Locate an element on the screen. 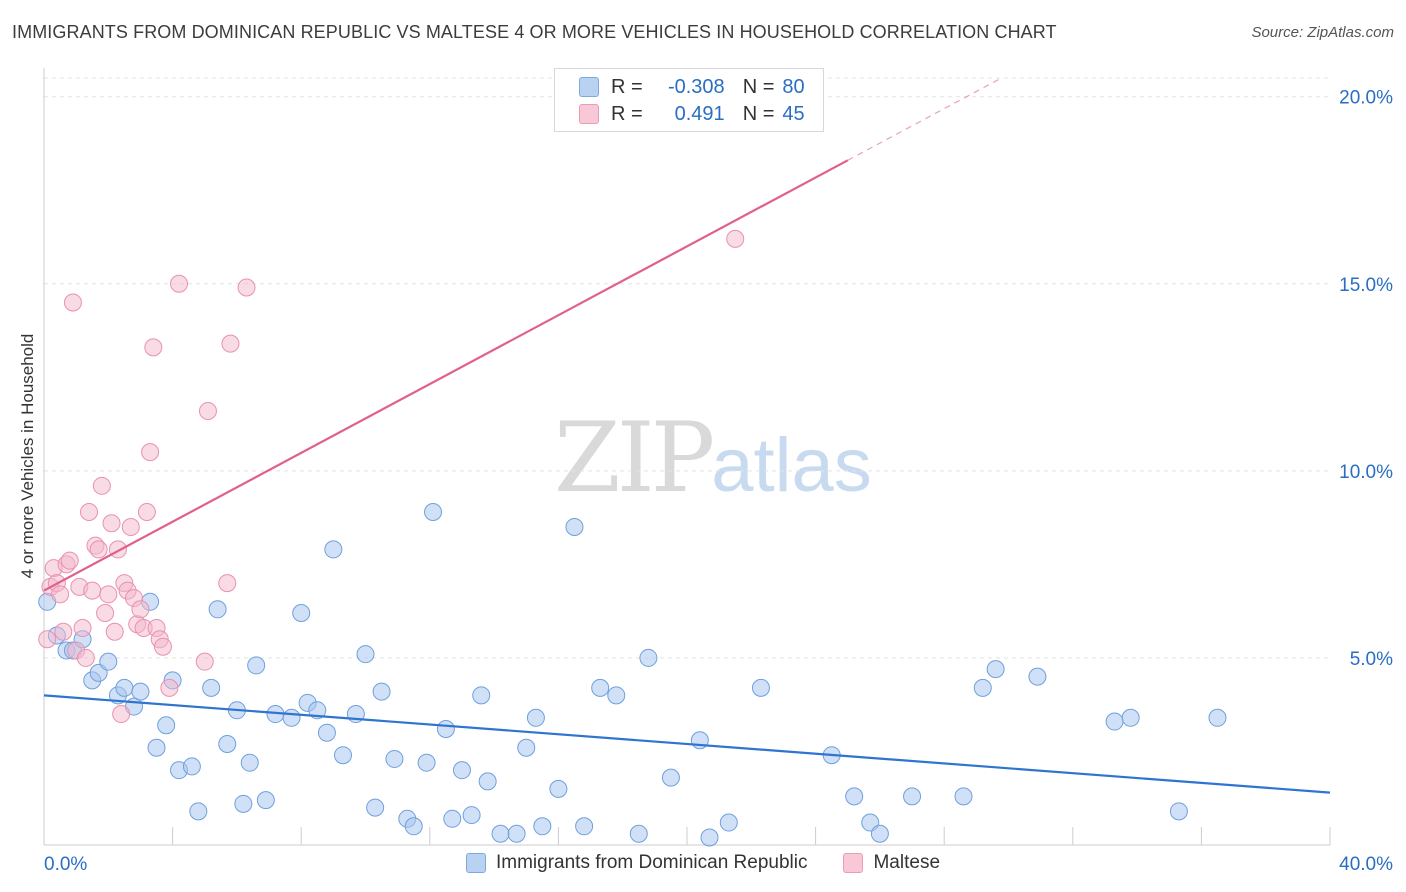 Image resolution: width=1406 pixels, height=892 pixels. legend-n-value: 45 is located at coordinates (793, 113).